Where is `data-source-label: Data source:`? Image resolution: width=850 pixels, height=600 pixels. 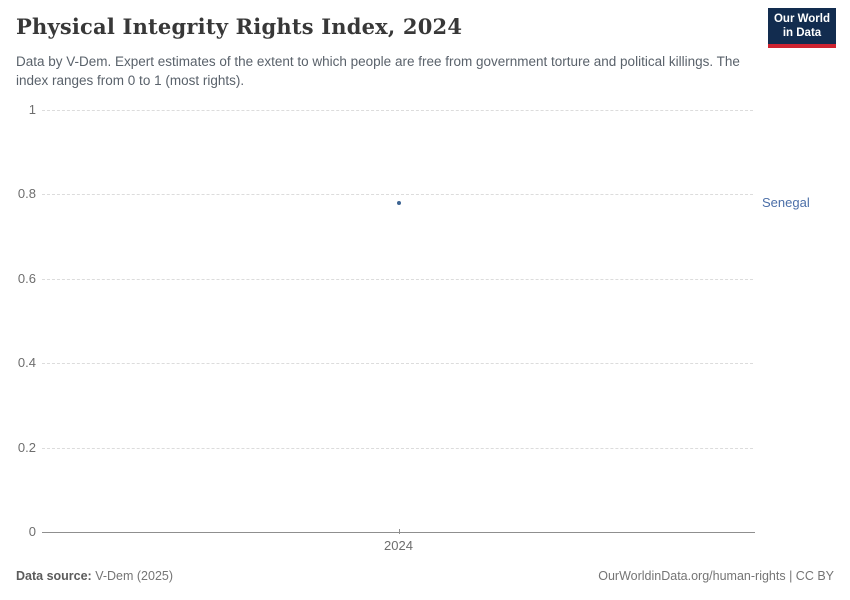 data-source-label: Data source: is located at coordinates (54, 576).